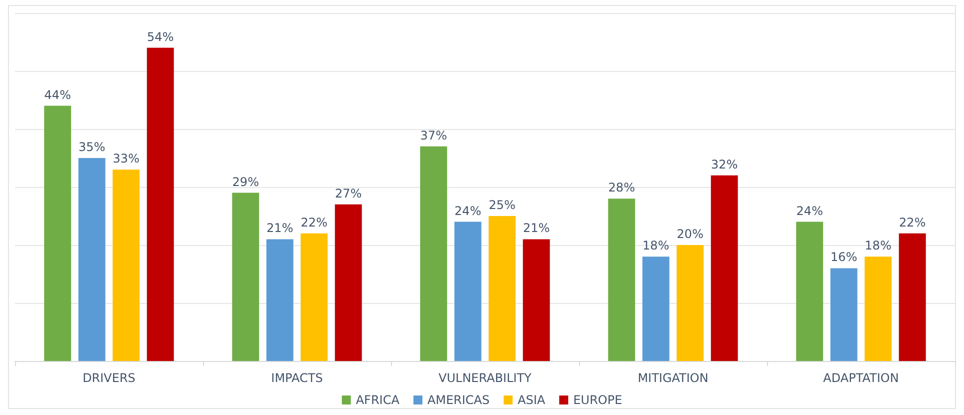 The width and height of the screenshot is (964, 415). What do you see at coordinates (57, 95) in the screenshot?
I see `data-label: 44%` at bounding box center [57, 95].